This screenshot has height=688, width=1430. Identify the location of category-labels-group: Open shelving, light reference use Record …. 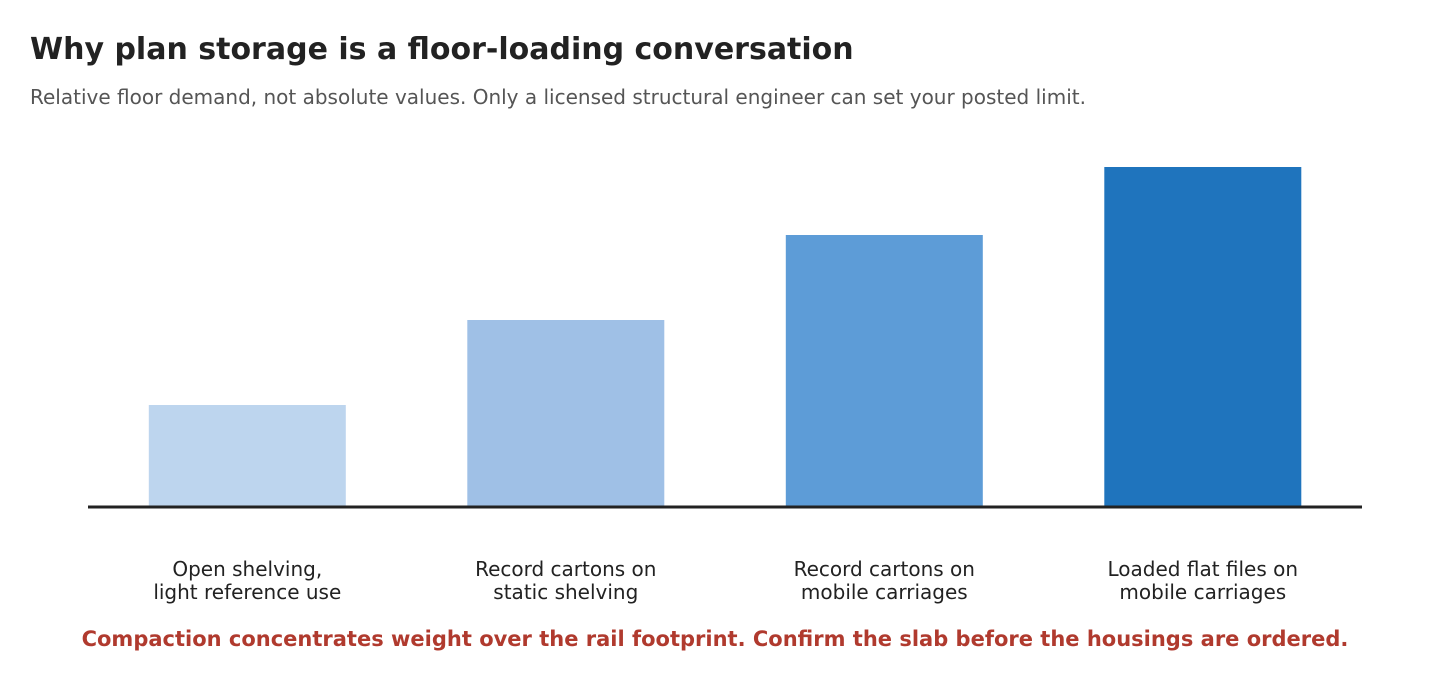
(725, 580).